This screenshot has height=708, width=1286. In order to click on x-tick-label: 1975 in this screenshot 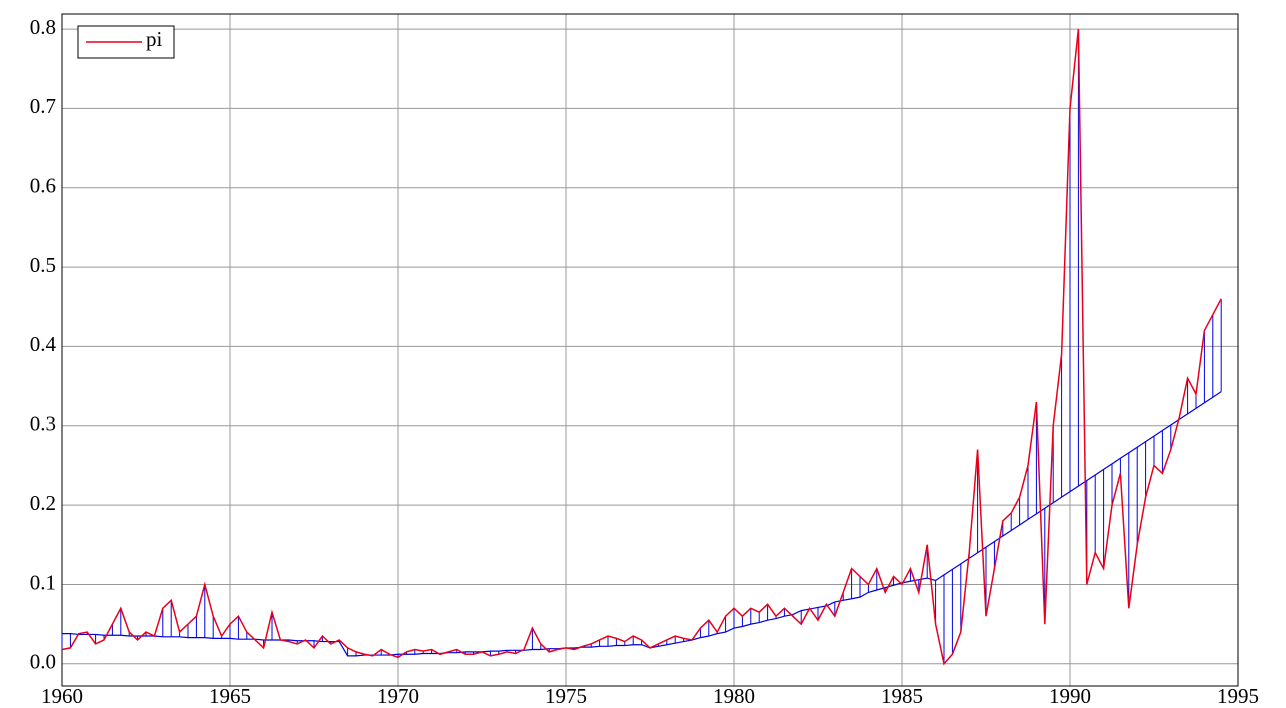, I will do `click(566, 696)`.